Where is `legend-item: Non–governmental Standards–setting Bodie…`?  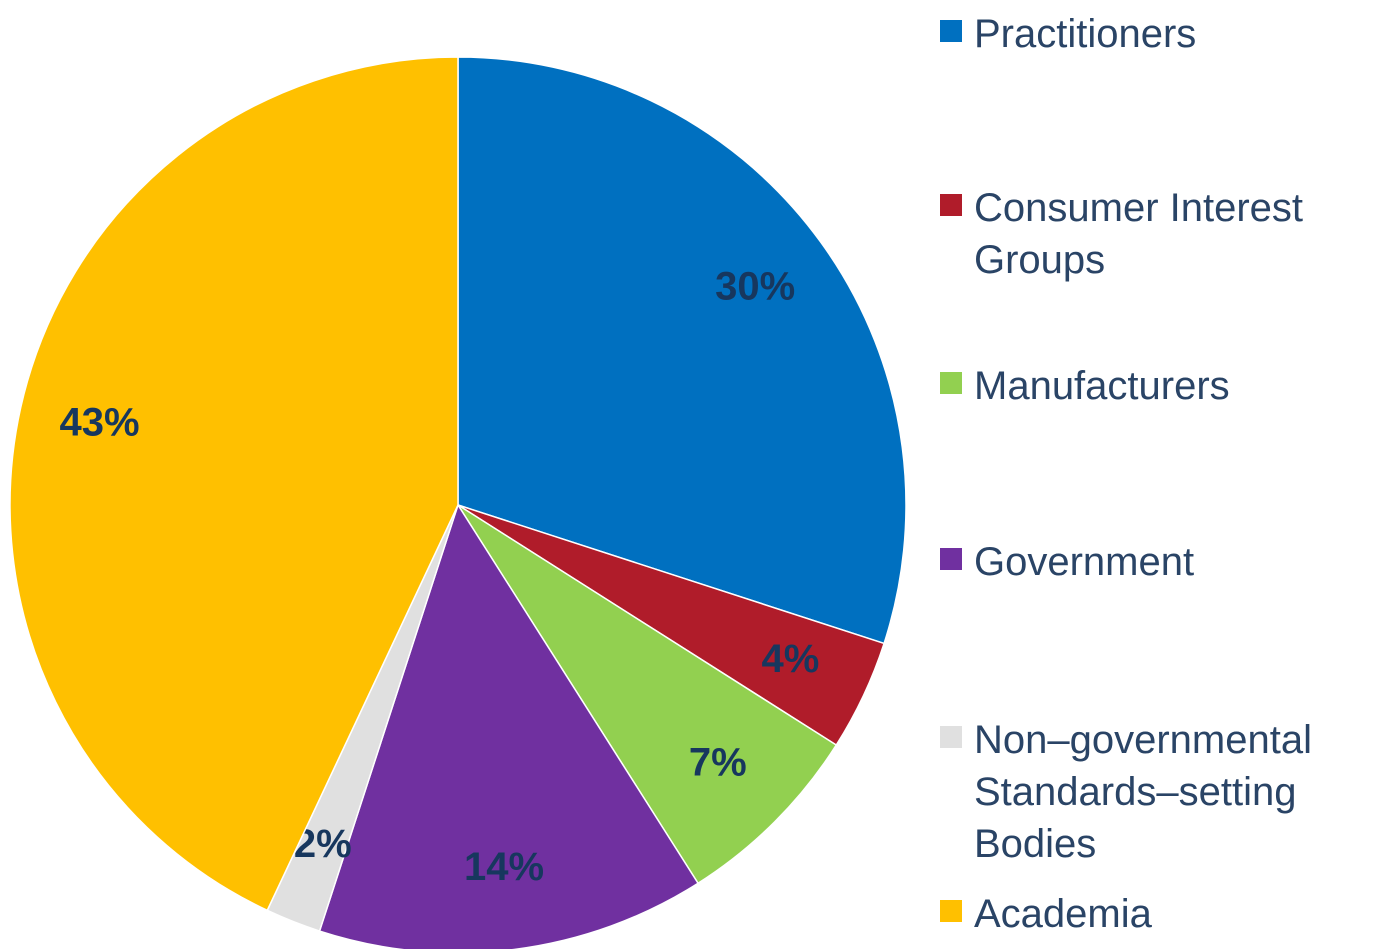
legend-item: Non–governmental Standards–setting Bodie… is located at coordinates (1160, 792).